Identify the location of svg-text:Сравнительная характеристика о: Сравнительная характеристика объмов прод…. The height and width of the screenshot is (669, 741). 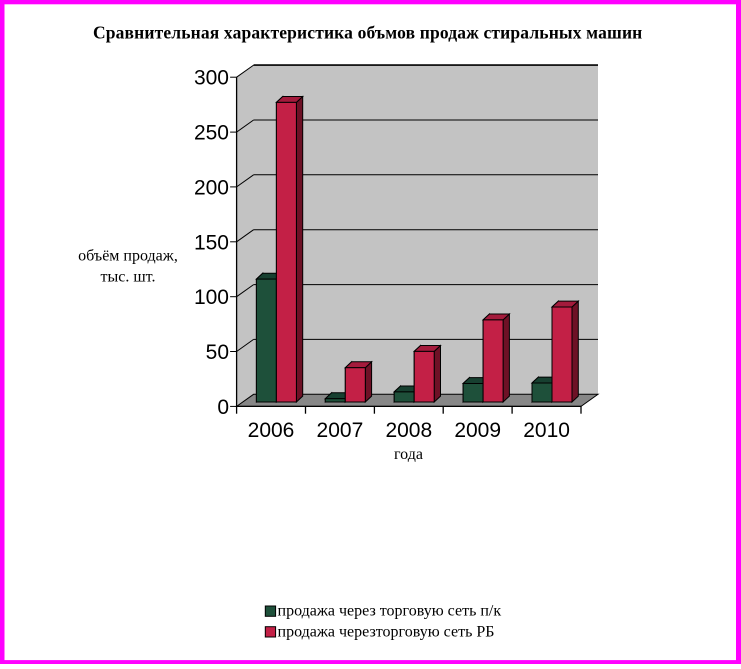
(367, 32).